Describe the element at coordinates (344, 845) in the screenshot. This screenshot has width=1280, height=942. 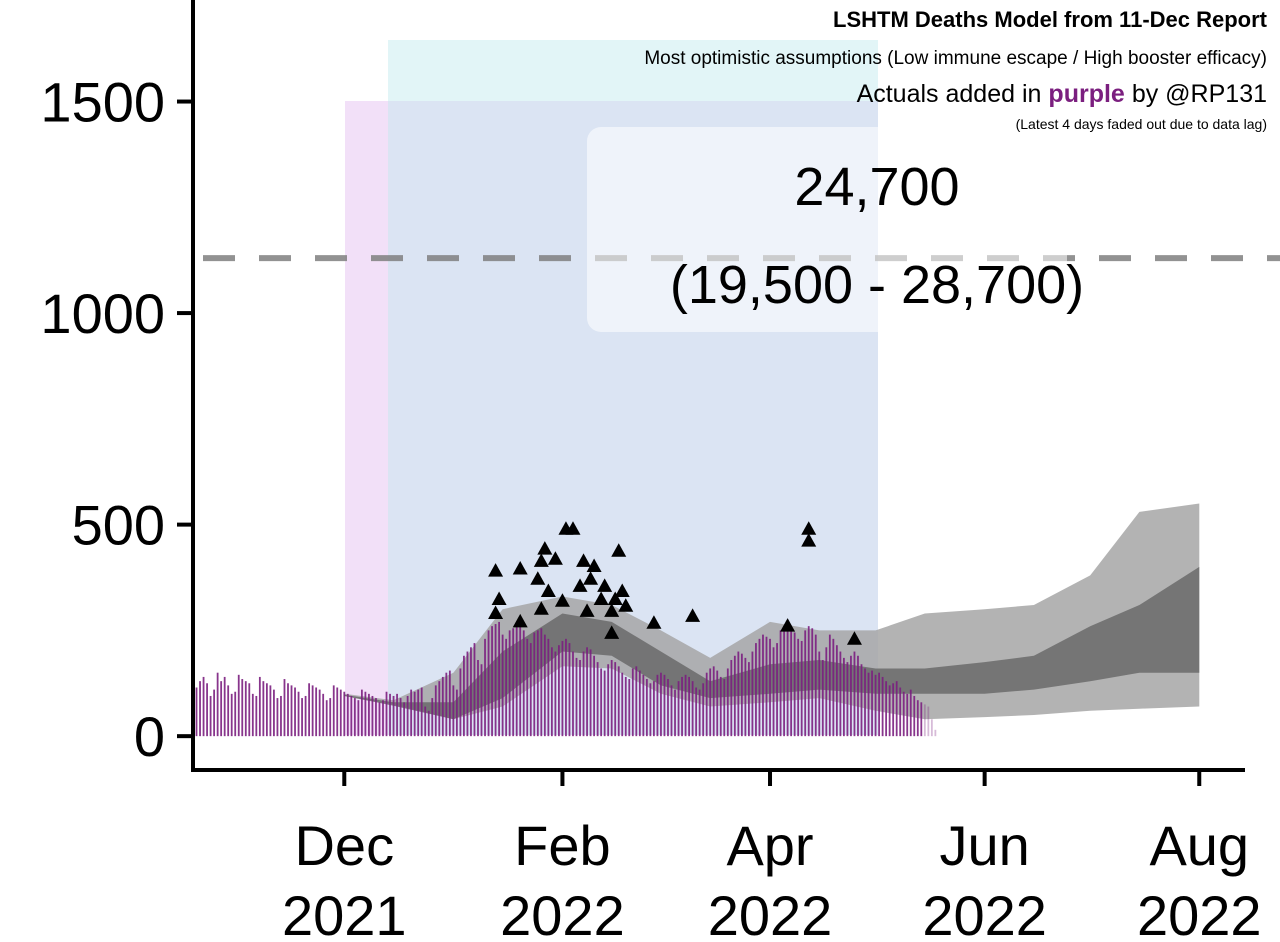
I see `x-tick-label: Dec` at that location.